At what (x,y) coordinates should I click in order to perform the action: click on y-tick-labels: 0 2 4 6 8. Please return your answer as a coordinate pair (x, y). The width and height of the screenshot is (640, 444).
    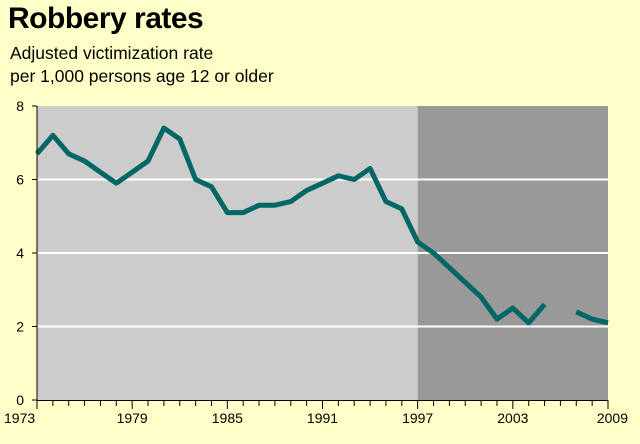
    Looking at the image, I should click on (20, 253).